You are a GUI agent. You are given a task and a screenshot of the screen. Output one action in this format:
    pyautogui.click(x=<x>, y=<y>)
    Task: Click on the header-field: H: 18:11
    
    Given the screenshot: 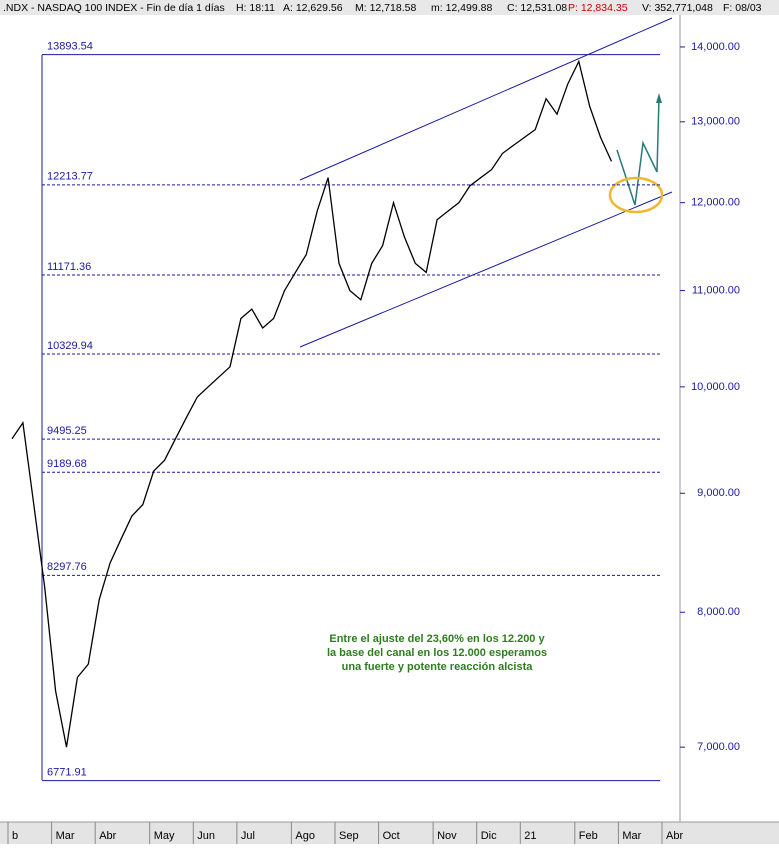 What is the action you would take?
    pyautogui.click(x=255, y=8)
    